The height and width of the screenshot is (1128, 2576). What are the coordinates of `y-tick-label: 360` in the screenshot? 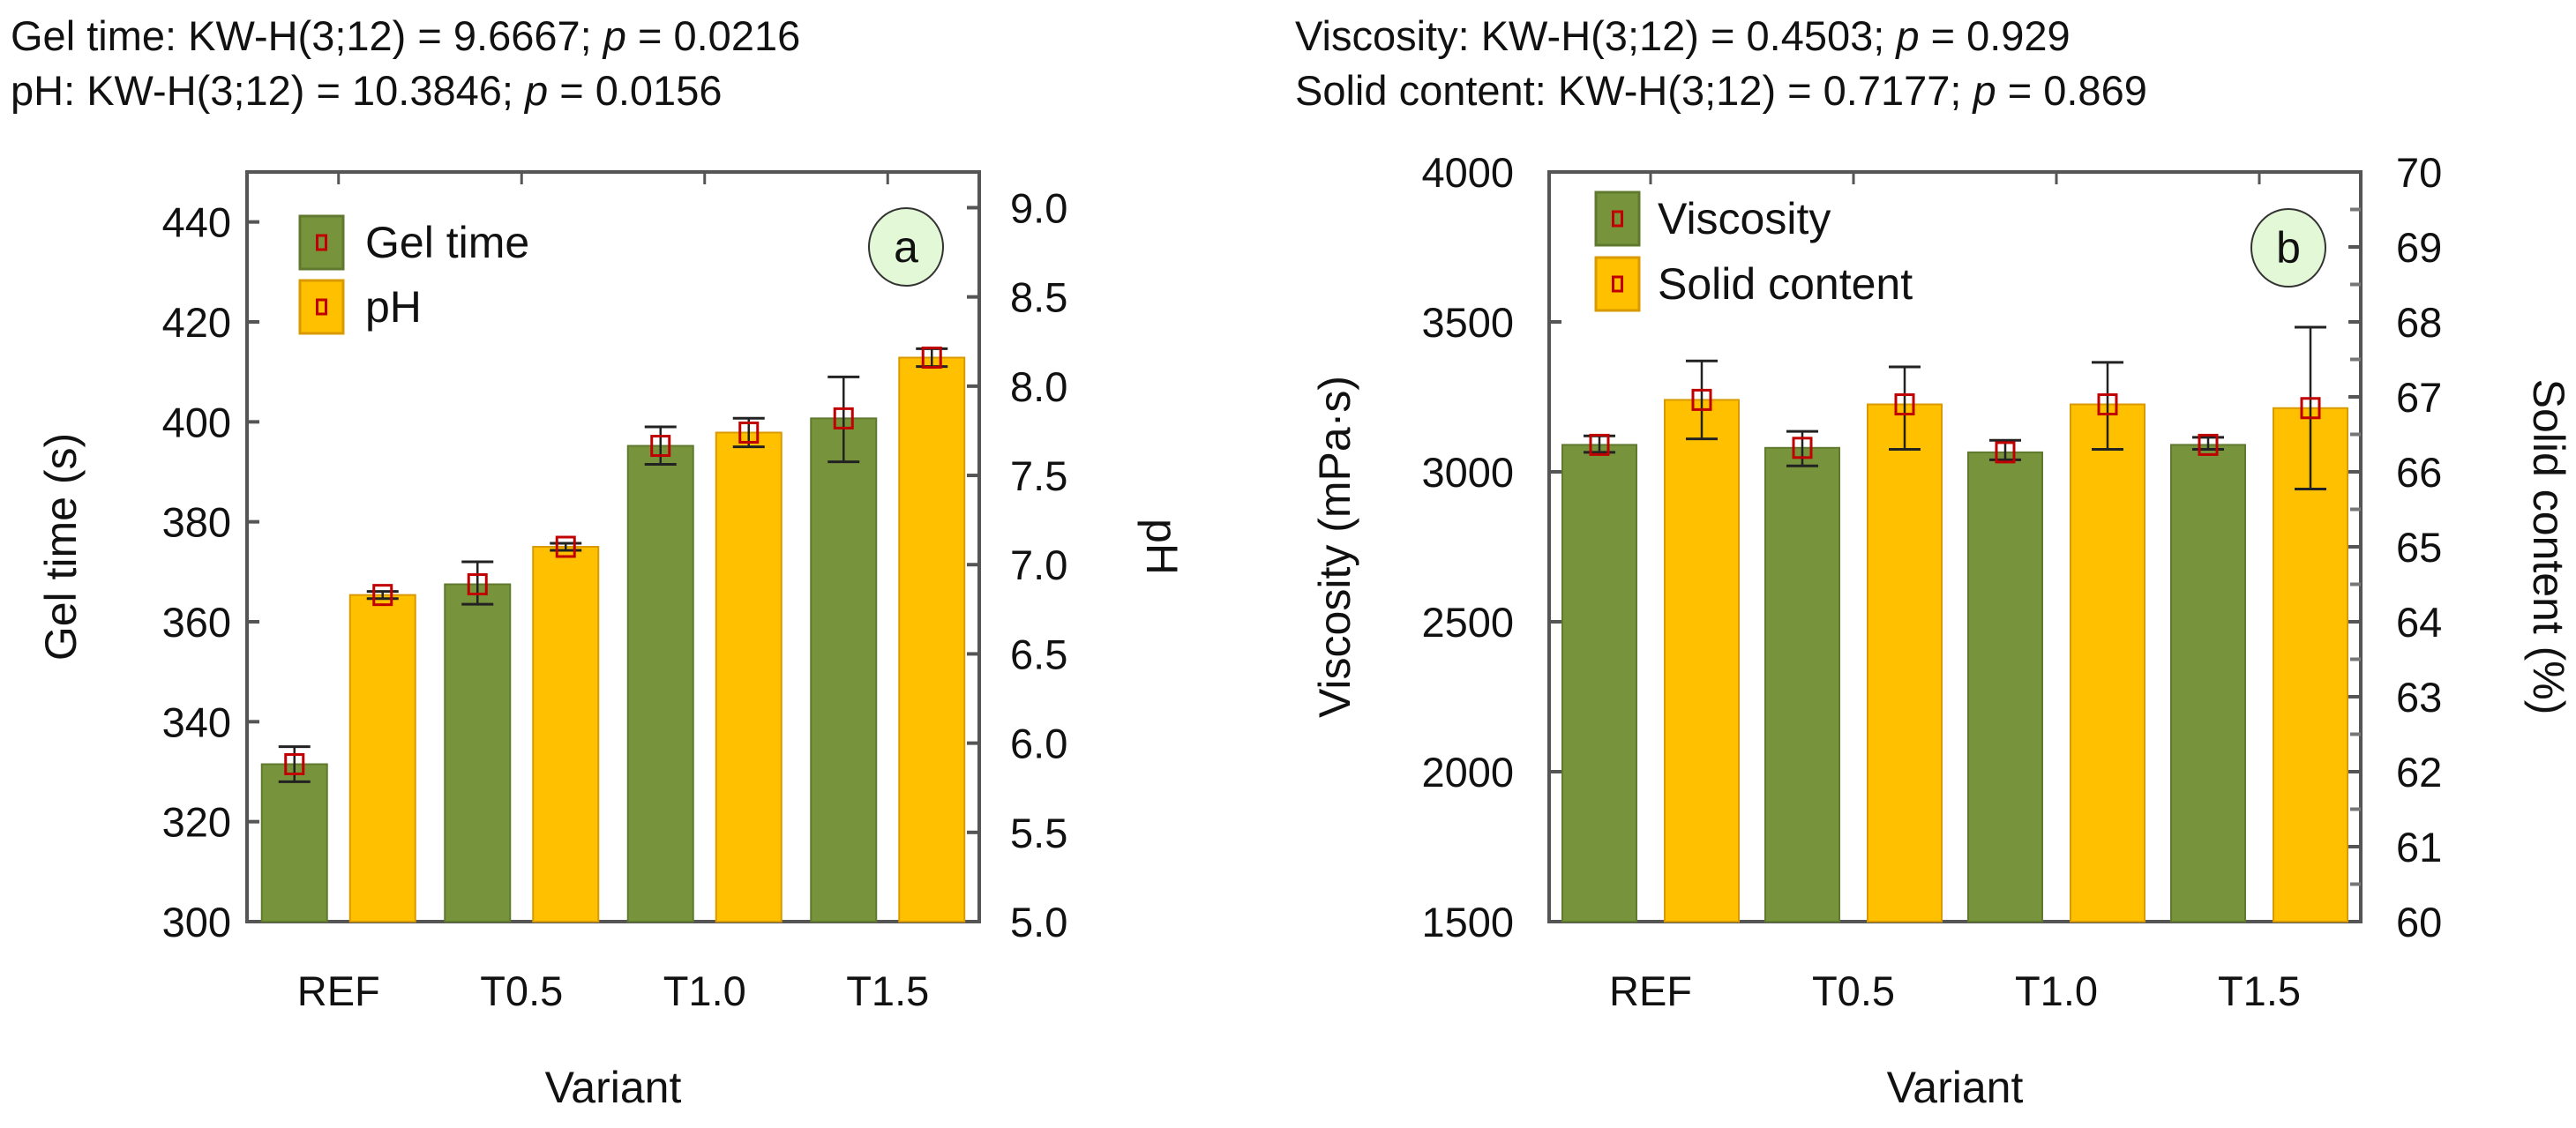 It's located at (196, 623).